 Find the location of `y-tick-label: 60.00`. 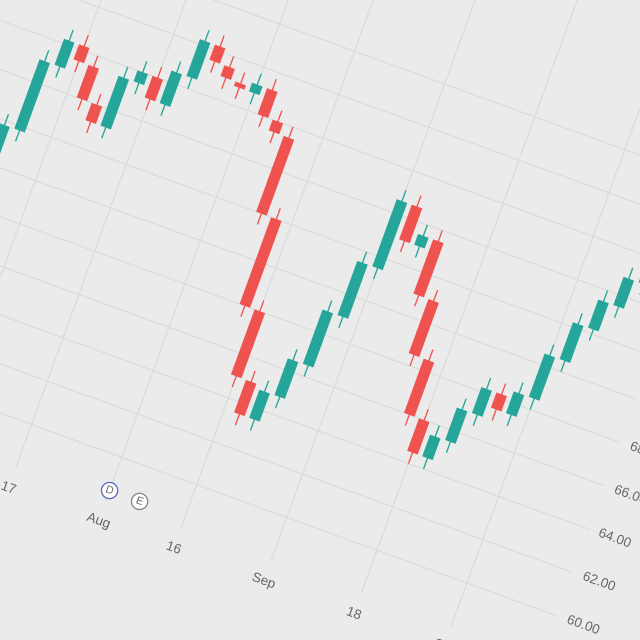

y-tick-label: 60.00 is located at coordinates (583, 625).